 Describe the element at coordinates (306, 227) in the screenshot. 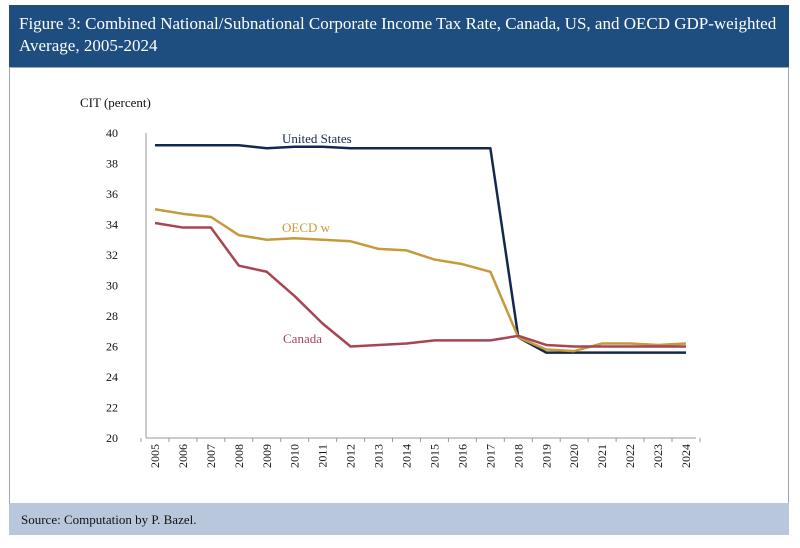

I see `series-label: OECD w` at that location.